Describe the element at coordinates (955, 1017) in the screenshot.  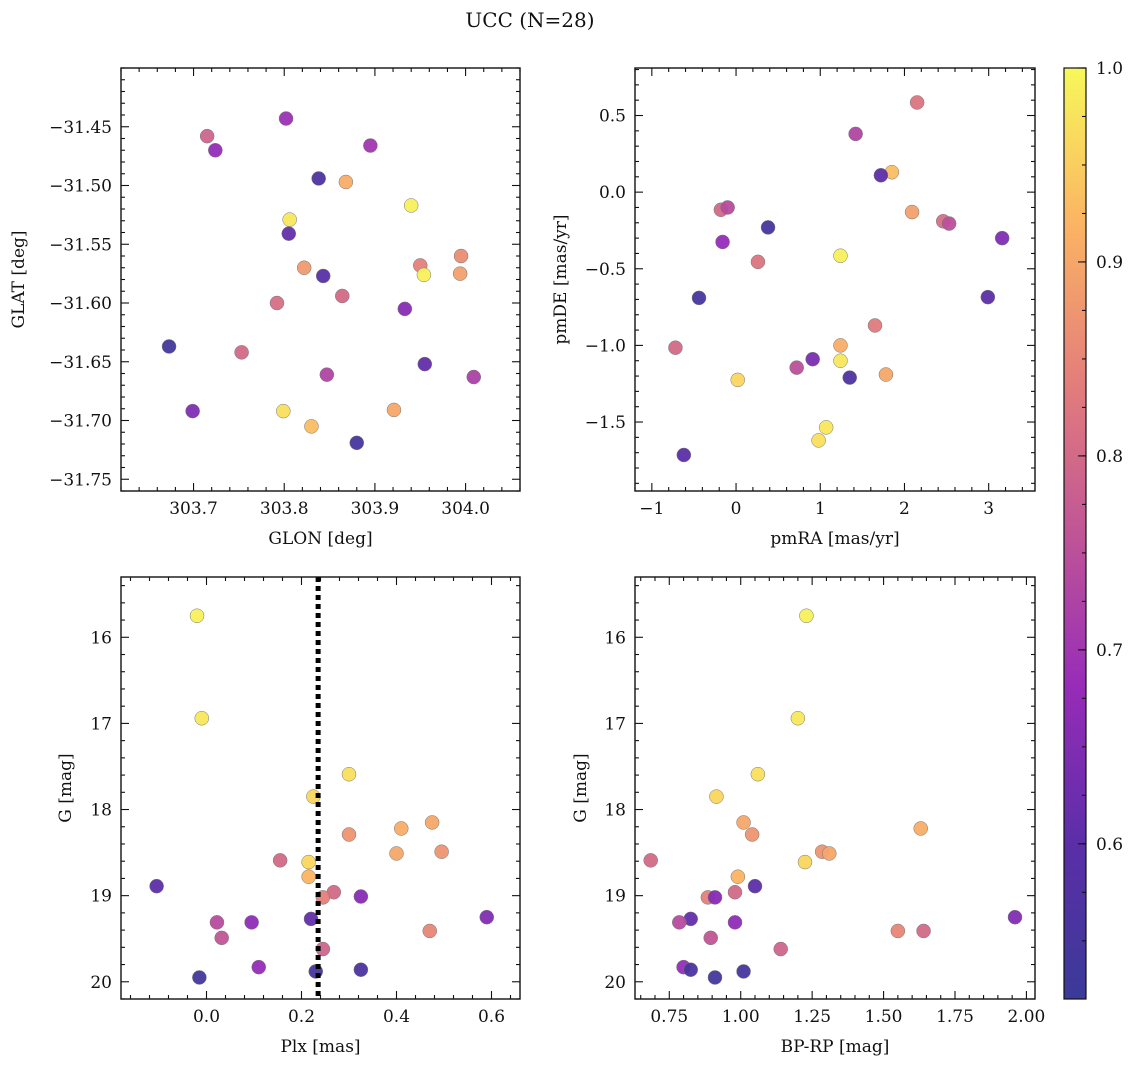
I see `x-tick-label: 1.75` at that location.